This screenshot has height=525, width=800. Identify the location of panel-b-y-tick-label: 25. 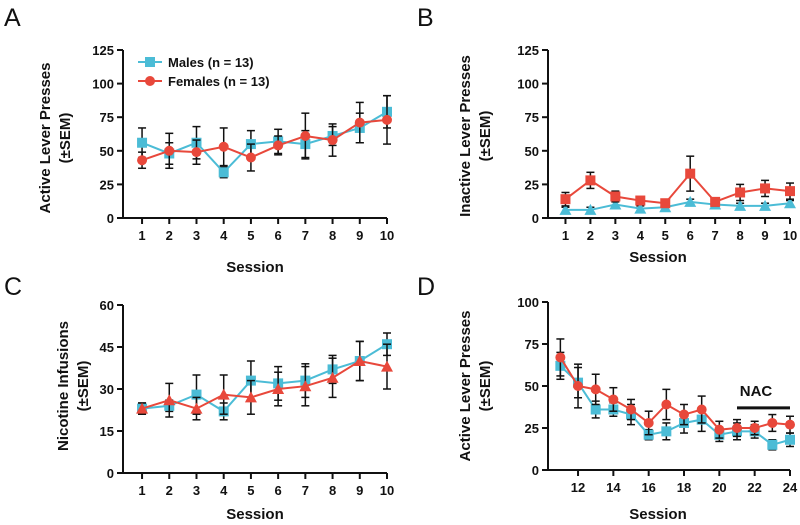
(532, 184).